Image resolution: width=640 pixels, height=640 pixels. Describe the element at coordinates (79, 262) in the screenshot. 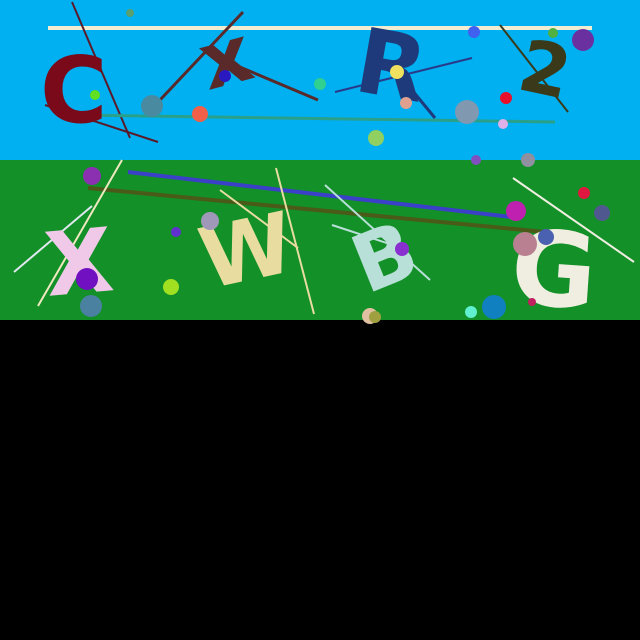

I see `captcha-char-5: X` at that location.